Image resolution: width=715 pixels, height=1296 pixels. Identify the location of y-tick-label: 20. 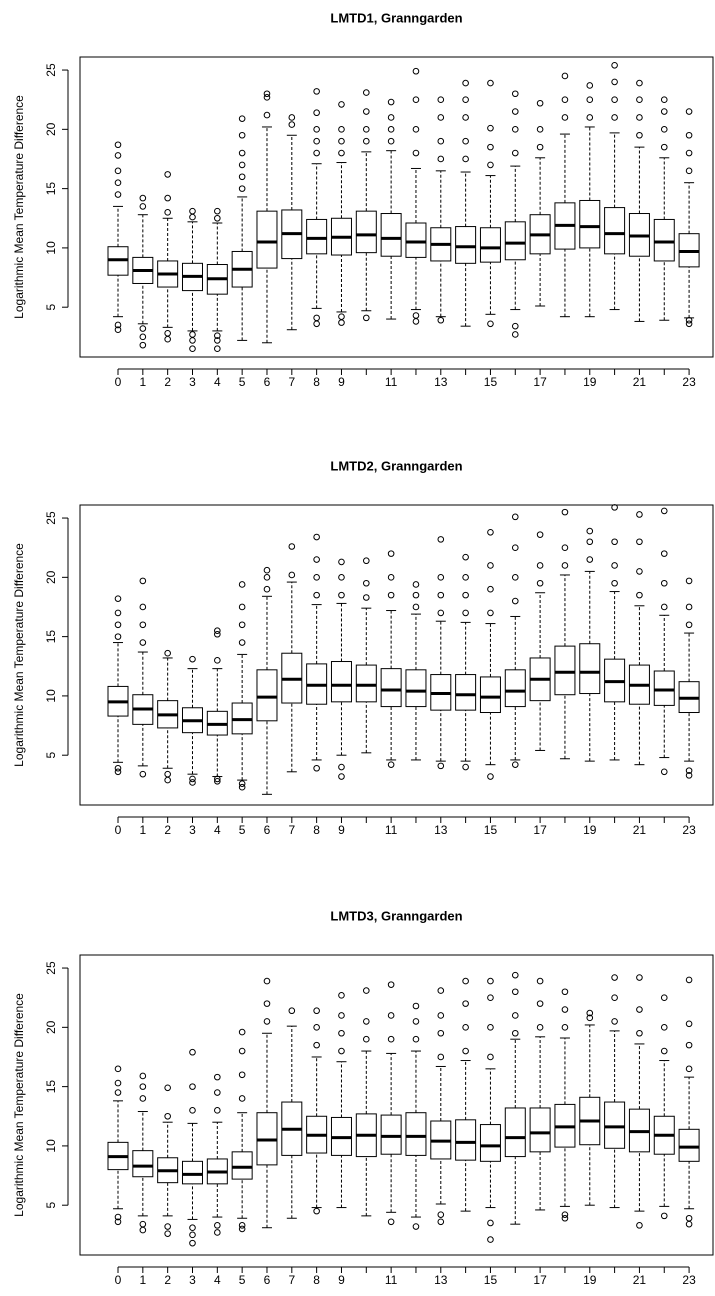
(51, 1027).